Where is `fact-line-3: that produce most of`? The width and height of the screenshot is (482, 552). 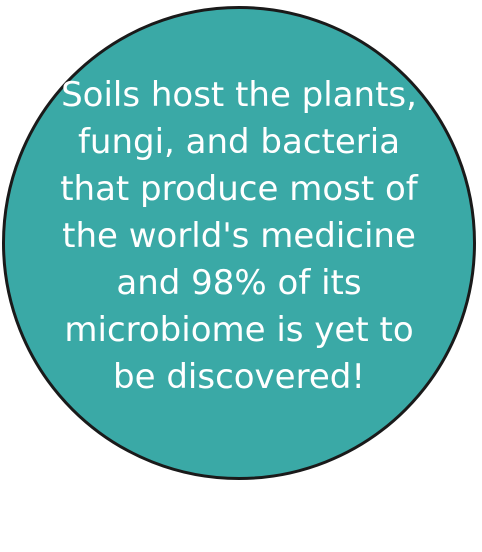
fact-line-3: that produce most of is located at coordinates (239, 188).